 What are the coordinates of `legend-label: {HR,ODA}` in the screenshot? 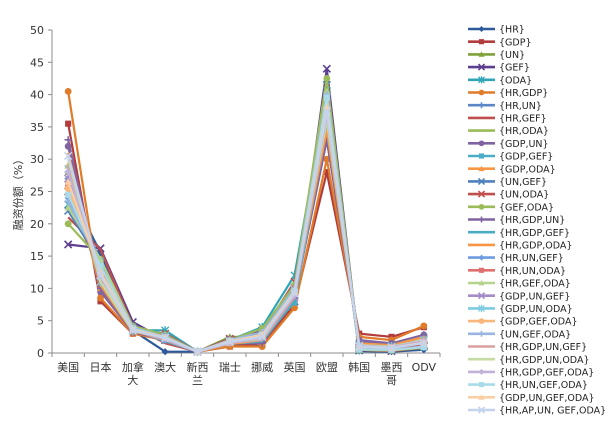 It's located at (524, 131).